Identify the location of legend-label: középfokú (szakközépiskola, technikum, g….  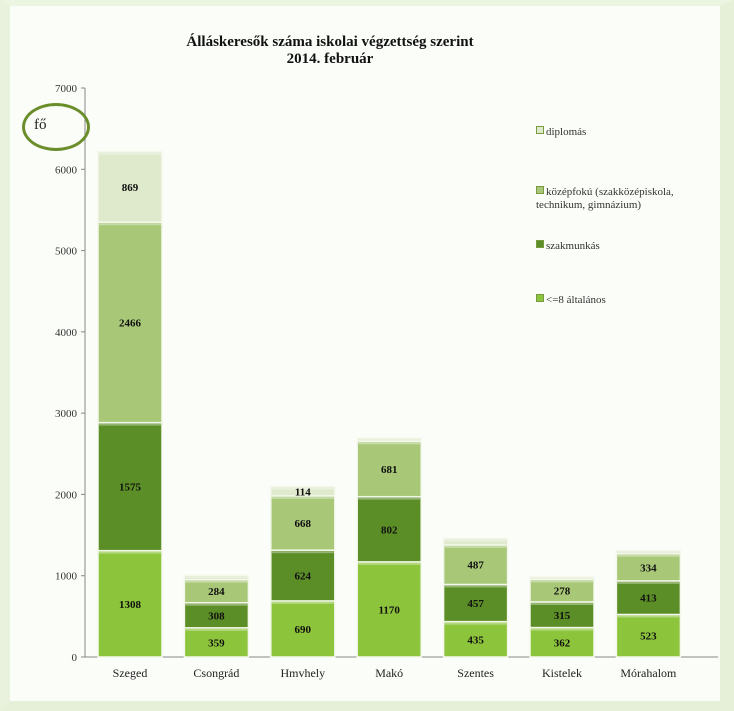
(605, 198).